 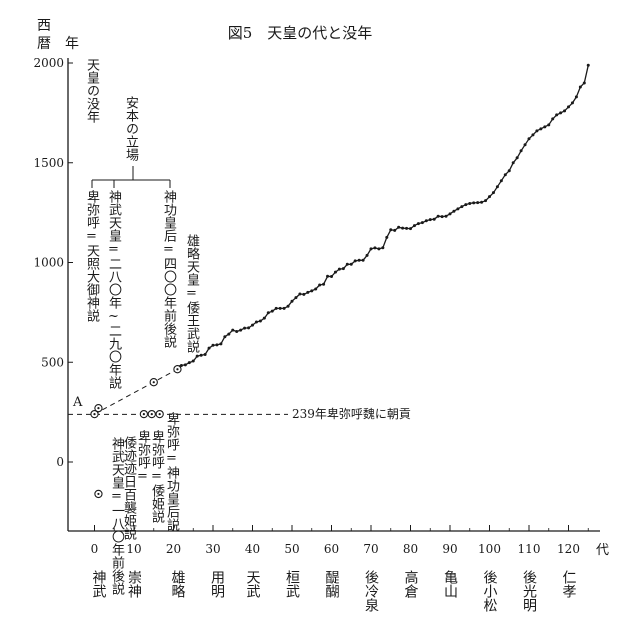 What do you see at coordinates (156, 476) in the screenshot?
I see `himiko-yamatohime-label: 卑弥呼=倭姫説` at bounding box center [156, 476].